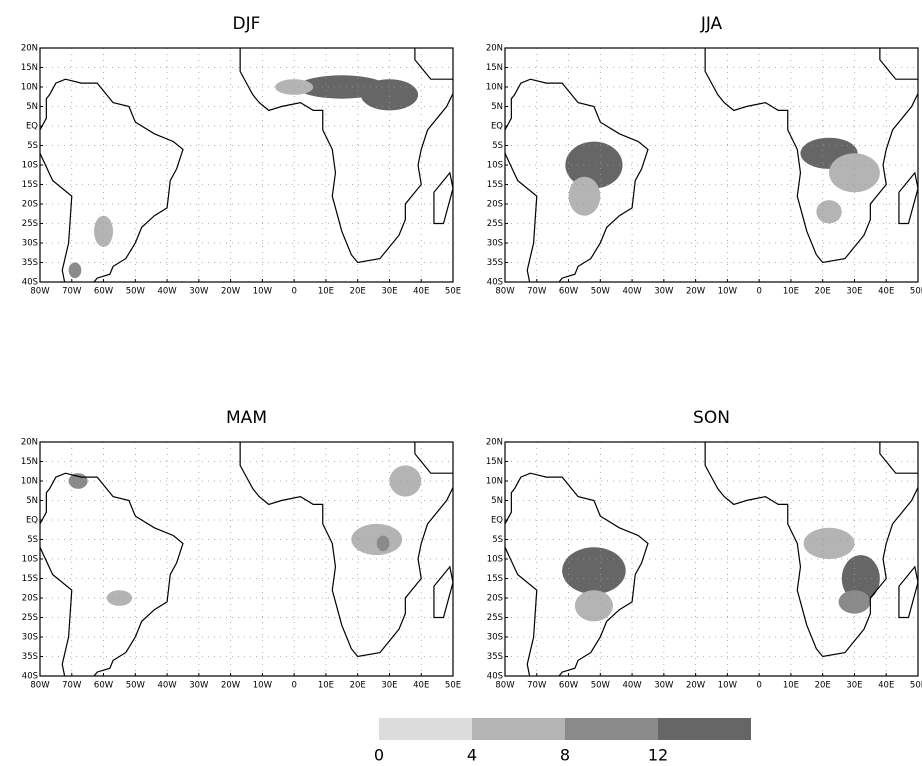  What do you see at coordinates (379, 755) in the screenshot?
I see `colorbar-label: 0` at bounding box center [379, 755].